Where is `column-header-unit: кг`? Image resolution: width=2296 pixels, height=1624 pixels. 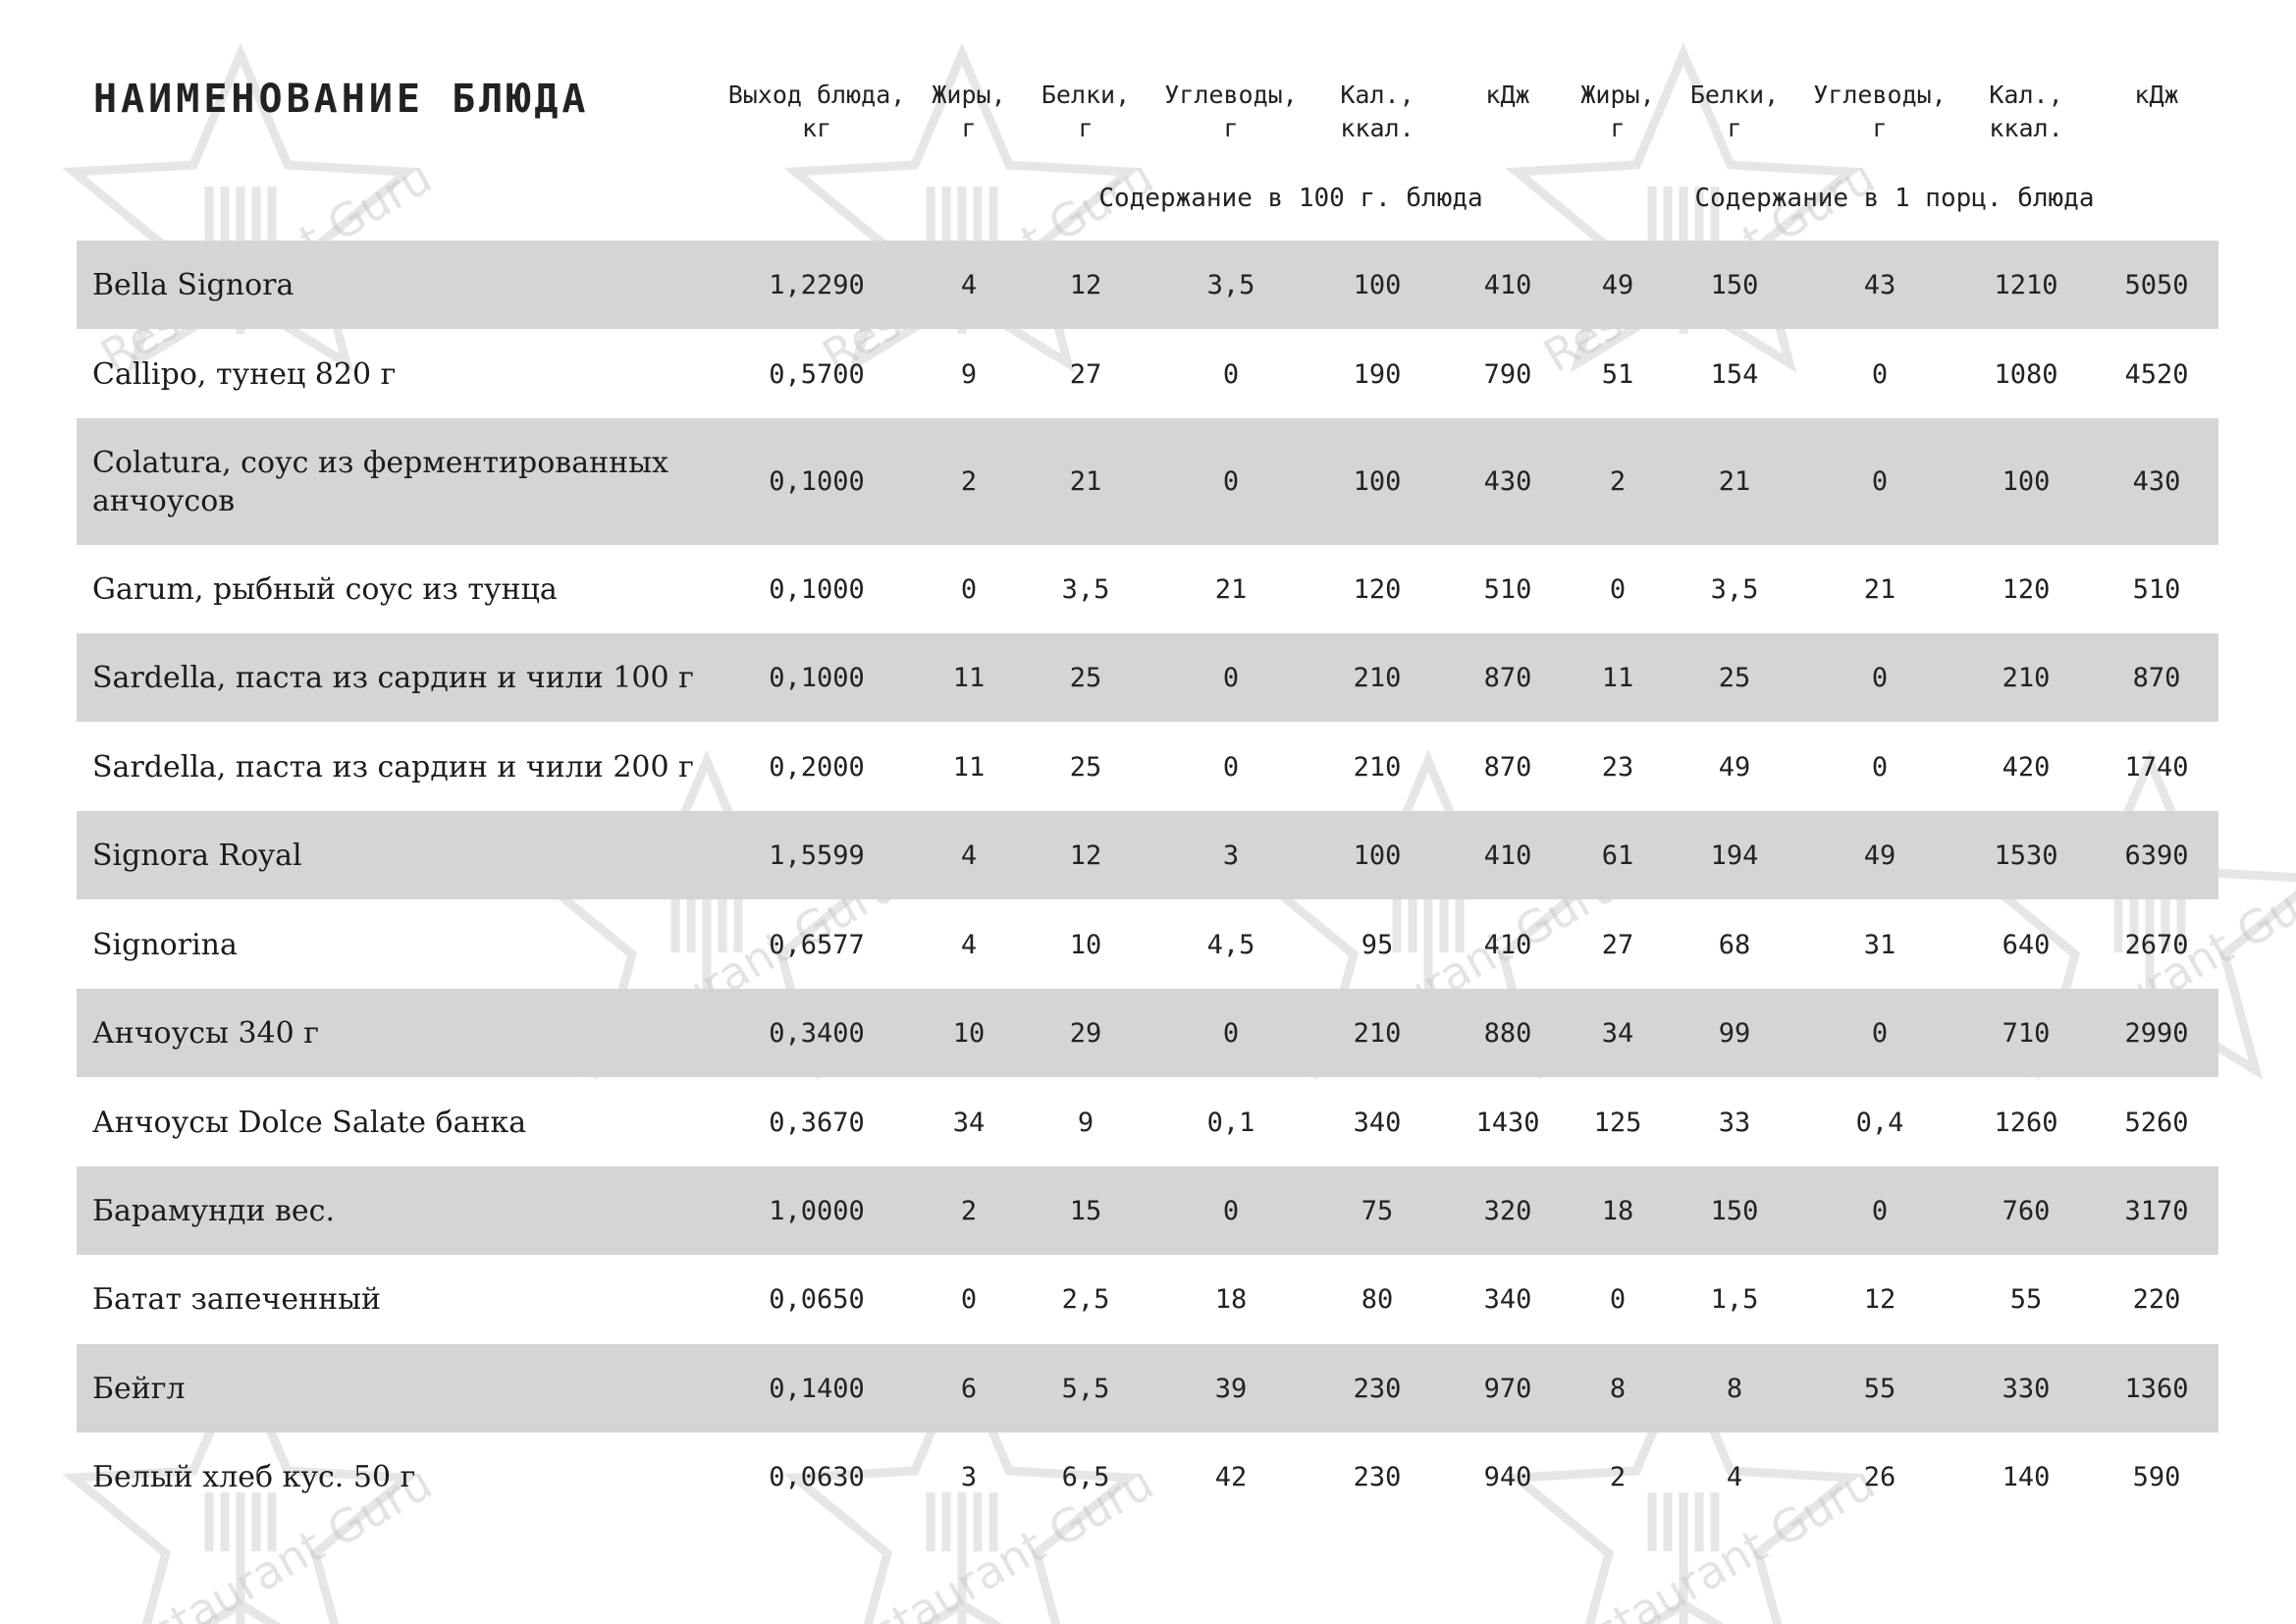 column-header-unit: кг is located at coordinates (816, 128).